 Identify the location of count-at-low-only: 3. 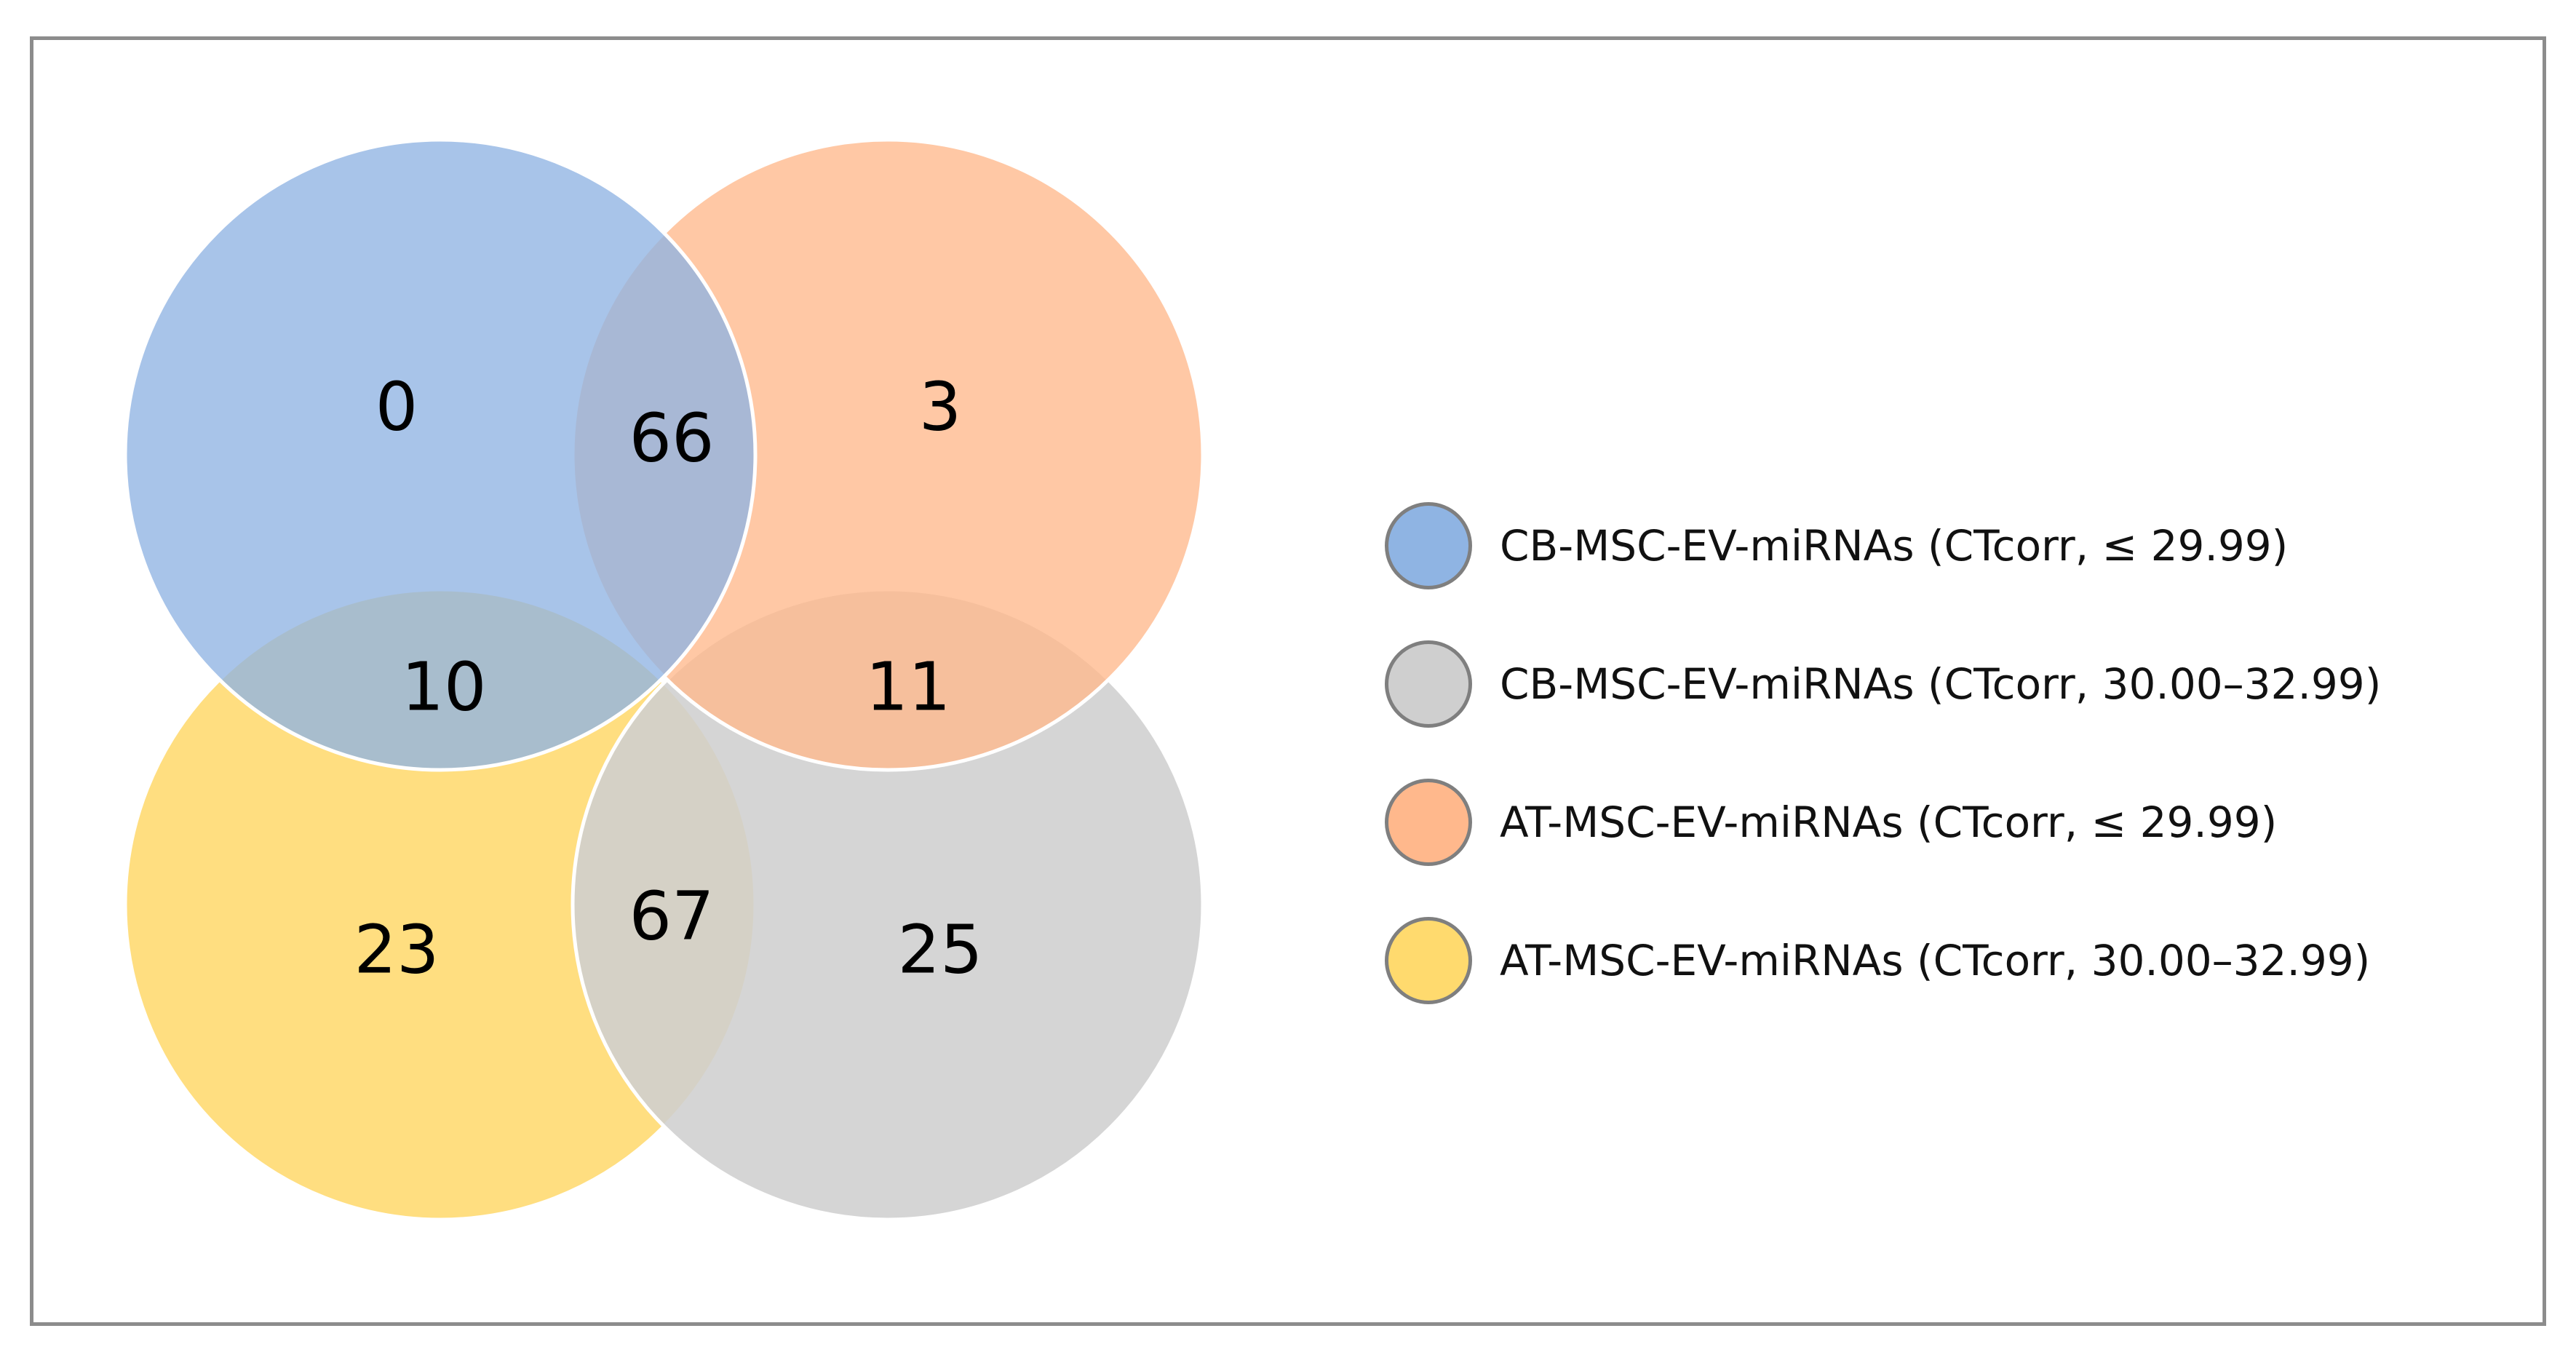
(940, 406).